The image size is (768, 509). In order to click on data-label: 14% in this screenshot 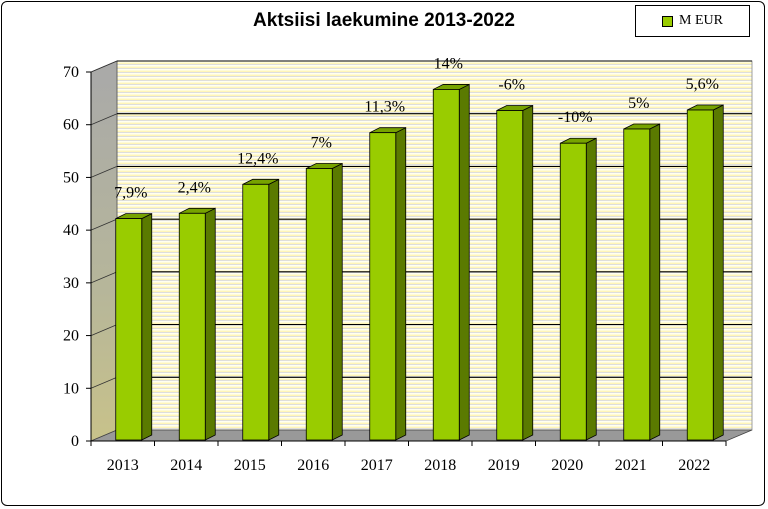, I will do `click(448, 63)`.